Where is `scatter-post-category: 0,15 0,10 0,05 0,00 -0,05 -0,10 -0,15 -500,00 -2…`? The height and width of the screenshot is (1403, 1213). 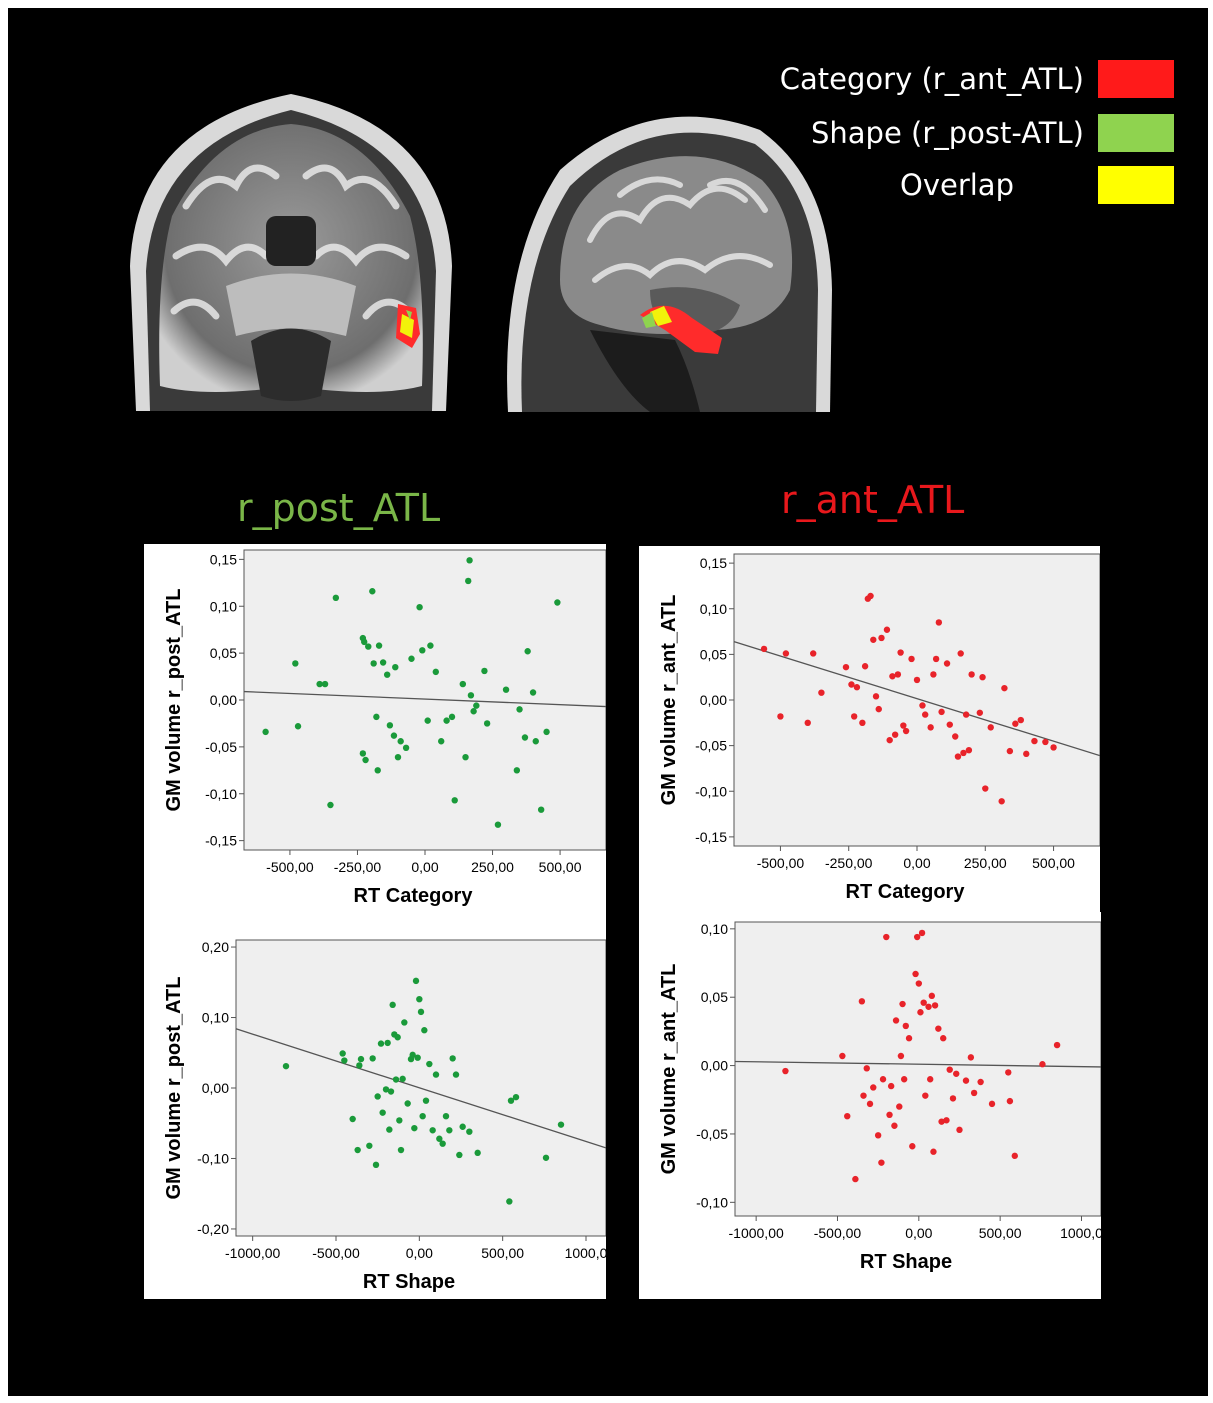 scatter-post-category: 0,15 0,10 0,05 0,00 -0,05 -0,10 -0,15 -500,00 -2… is located at coordinates (375, 727).